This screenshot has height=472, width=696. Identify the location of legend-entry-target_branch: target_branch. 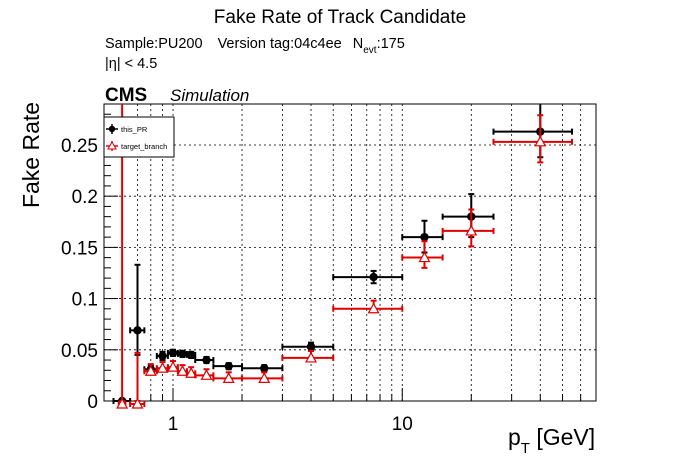
(136, 145).